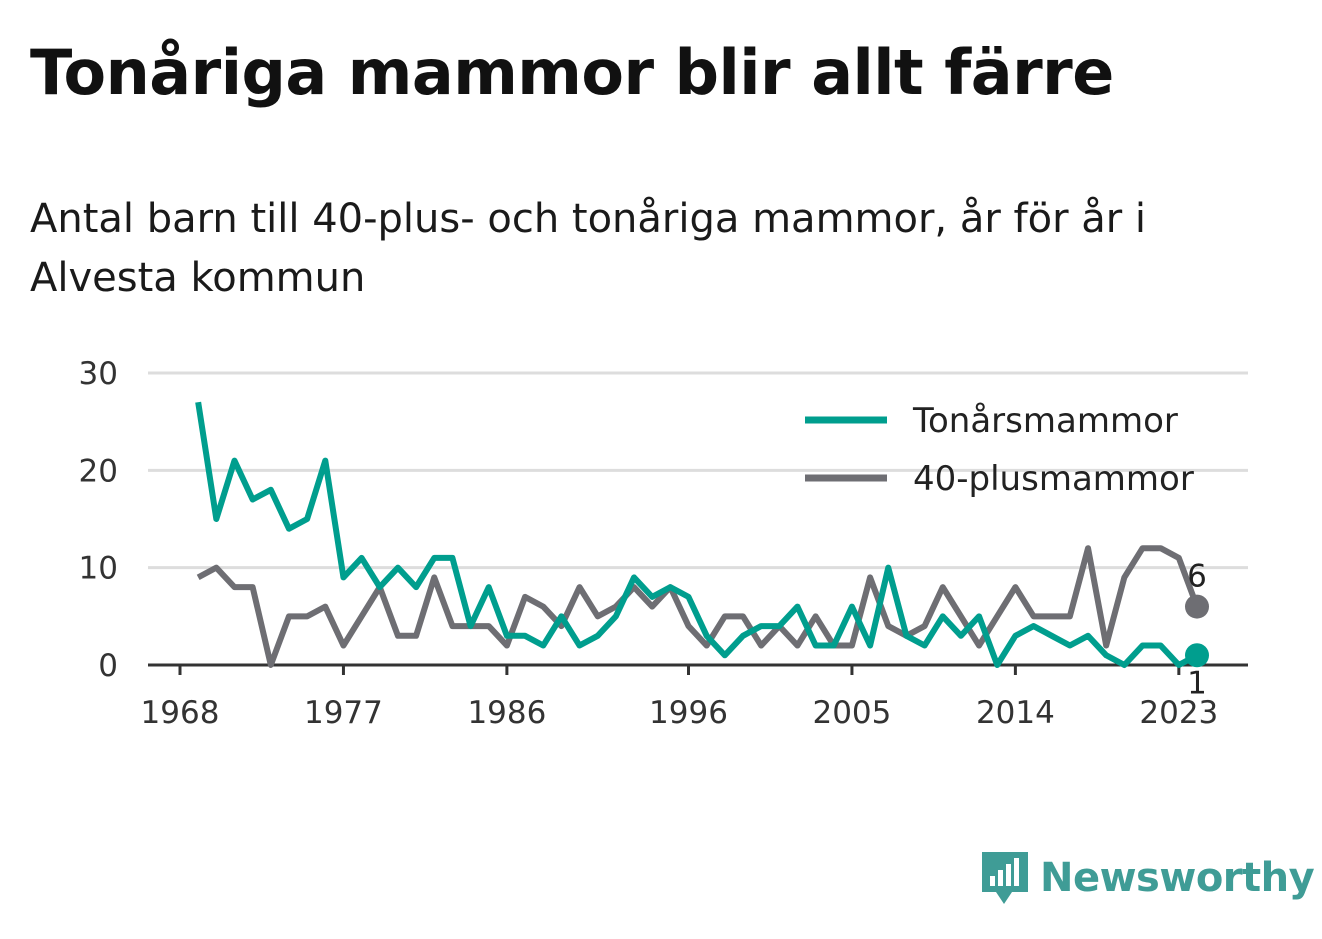 Image resolution: width=1322 pixels, height=939 pixels. I want to click on end-value-label: 6, so click(1197, 577).